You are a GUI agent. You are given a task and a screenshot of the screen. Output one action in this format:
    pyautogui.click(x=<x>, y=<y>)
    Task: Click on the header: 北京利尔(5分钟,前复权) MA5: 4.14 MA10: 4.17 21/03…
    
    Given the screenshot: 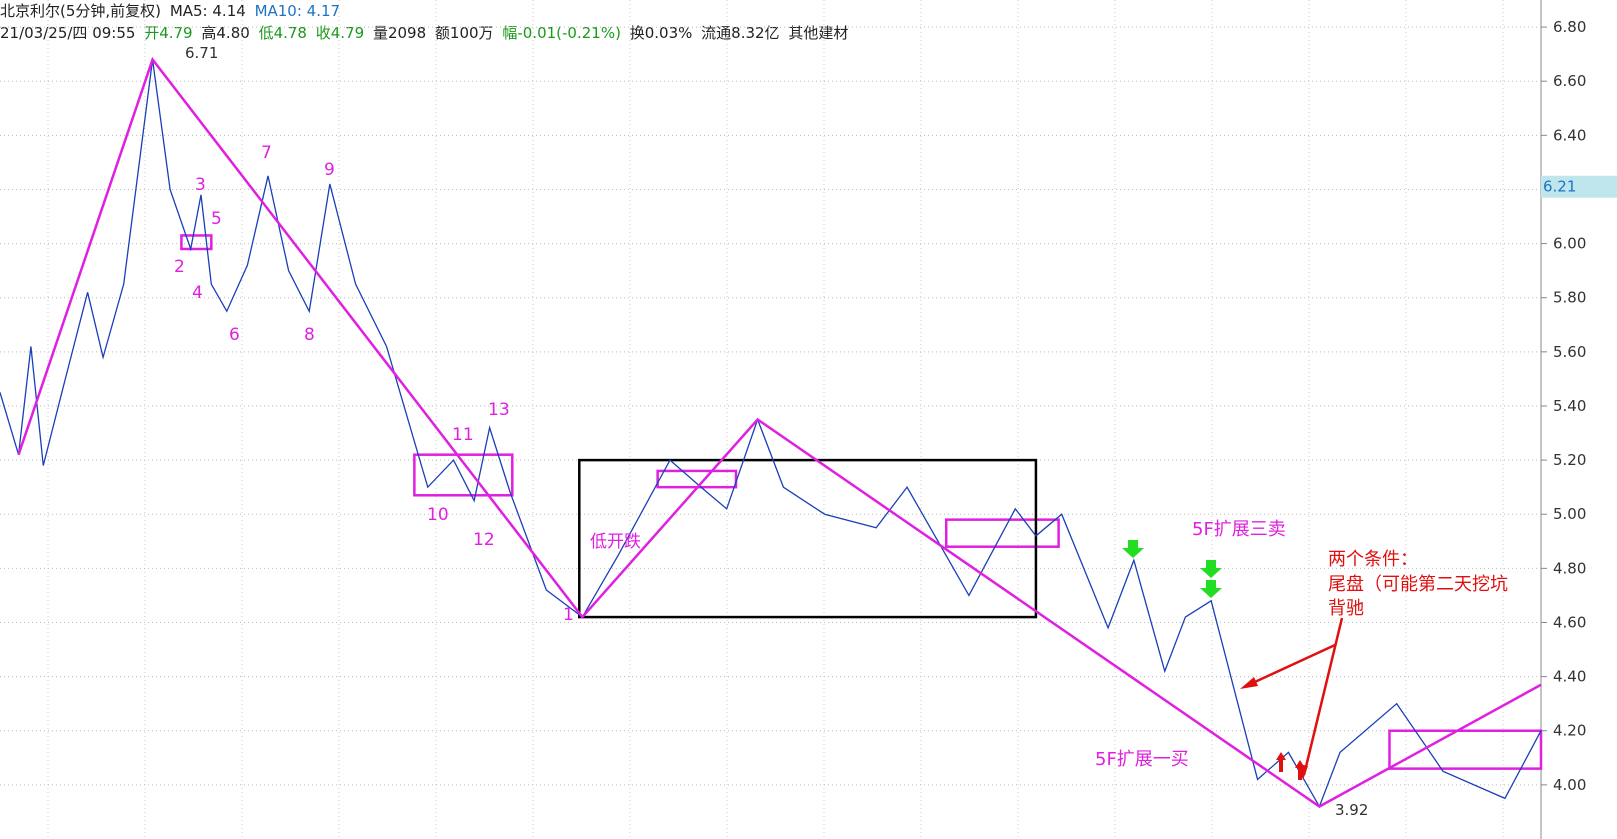 What is the action you would take?
    pyautogui.click(x=426, y=22)
    